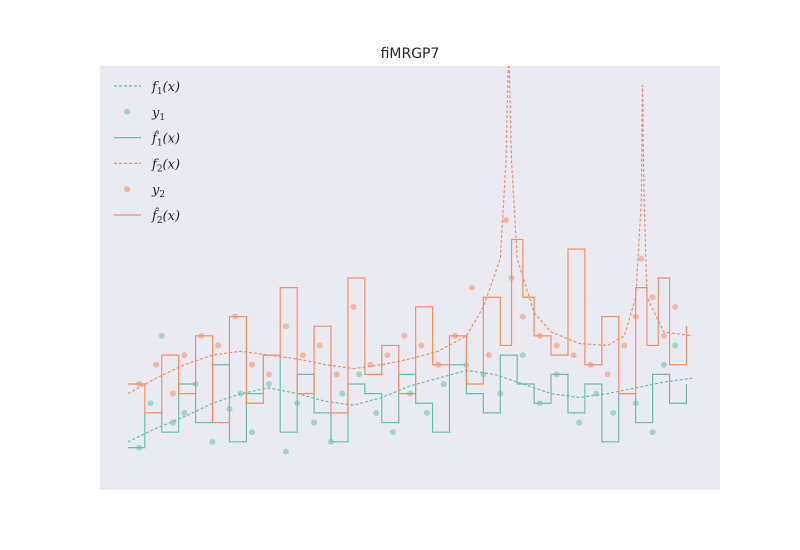 The width and height of the screenshot is (800, 550). I want to click on legend-label: f̂1(x), so click(165, 139).